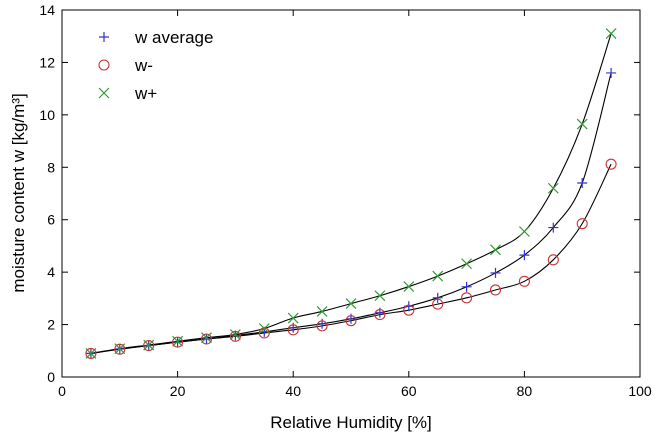 The height and width of the screenshot is (441, 656). I want to click on y-tick-label: 10, so click(47, 115).